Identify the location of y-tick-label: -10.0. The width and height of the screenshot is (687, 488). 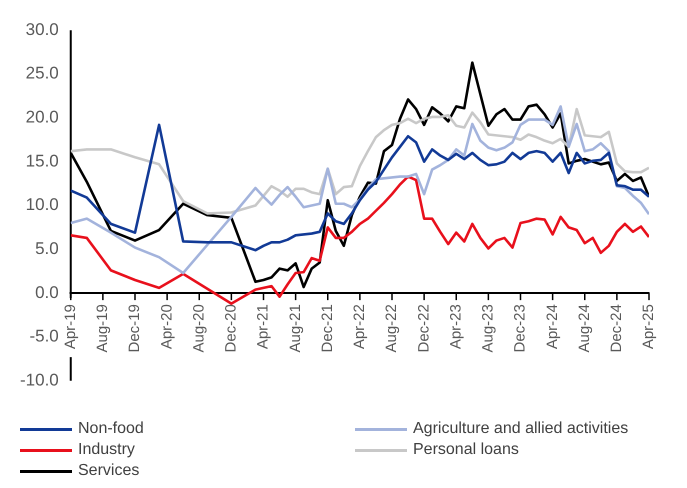
(39, 380).